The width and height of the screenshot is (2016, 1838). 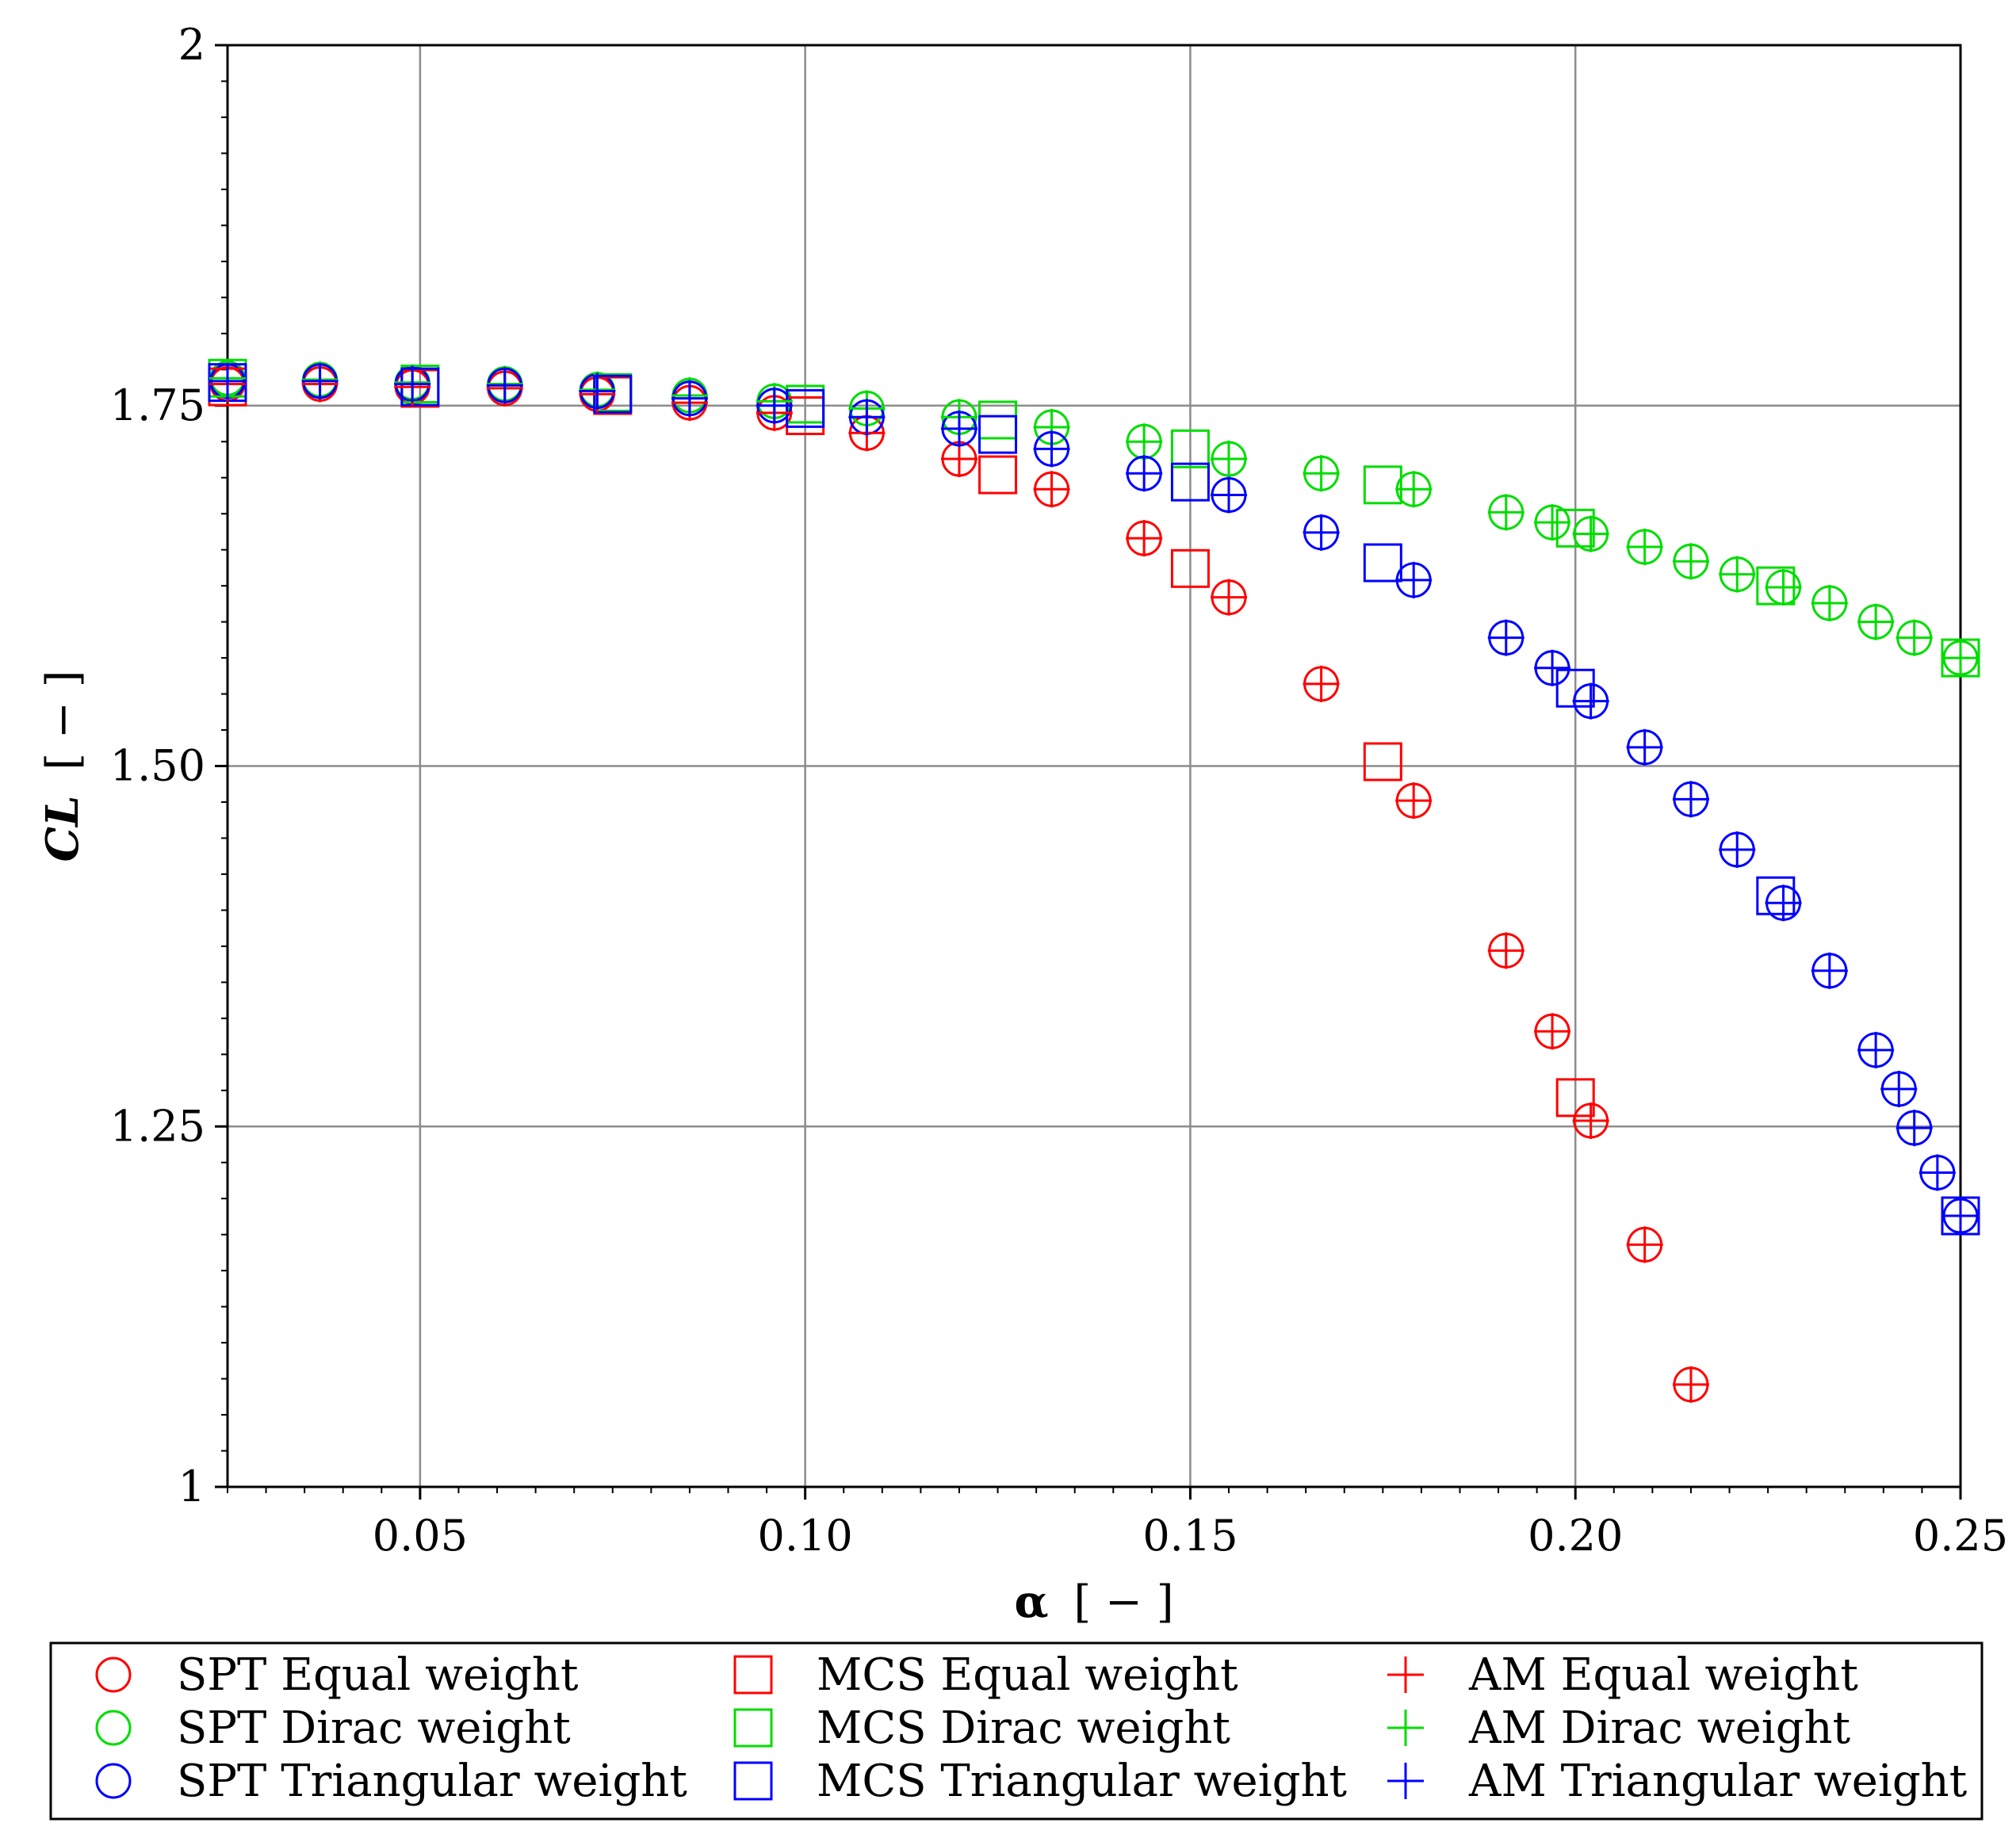 I want to click on legend-item-am-triangular-weight: AM Triangular weight, so click(x=1677, y=1781).